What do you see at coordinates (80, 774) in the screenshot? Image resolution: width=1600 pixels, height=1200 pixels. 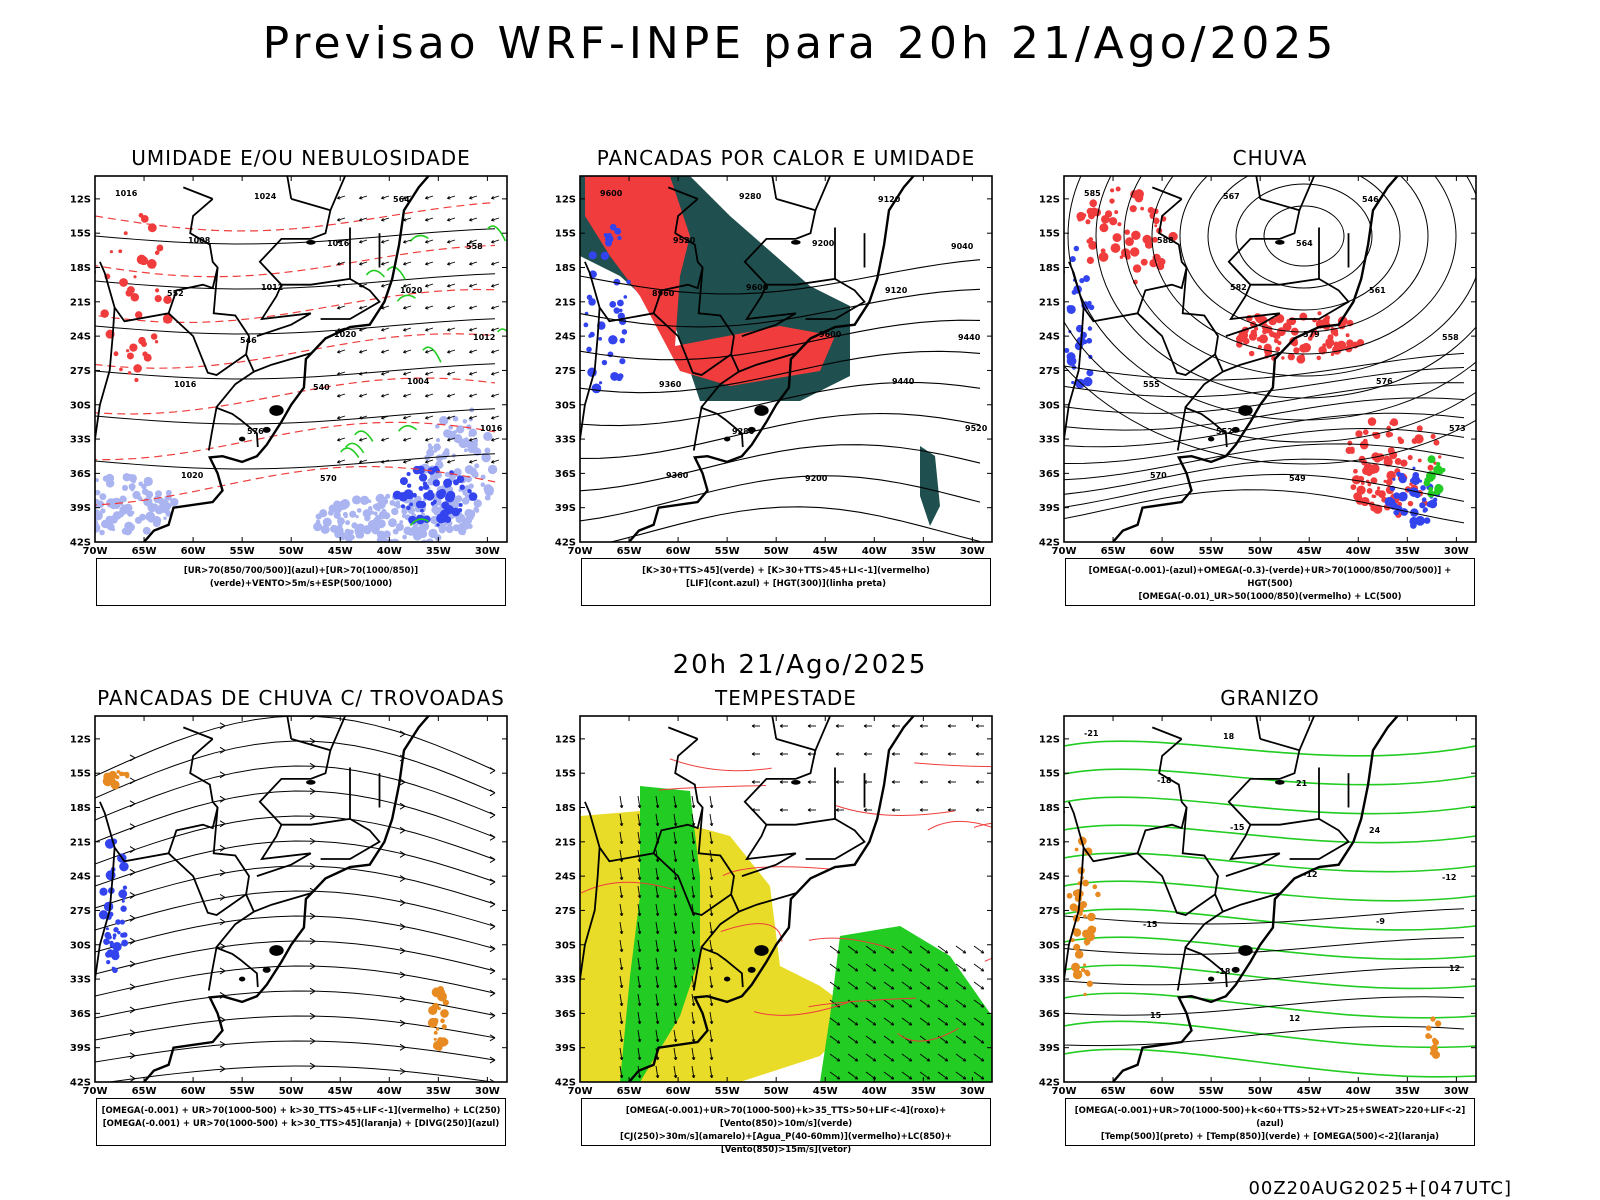 I see `lat-tick-label: 15S` at bounding box center [80, 774].